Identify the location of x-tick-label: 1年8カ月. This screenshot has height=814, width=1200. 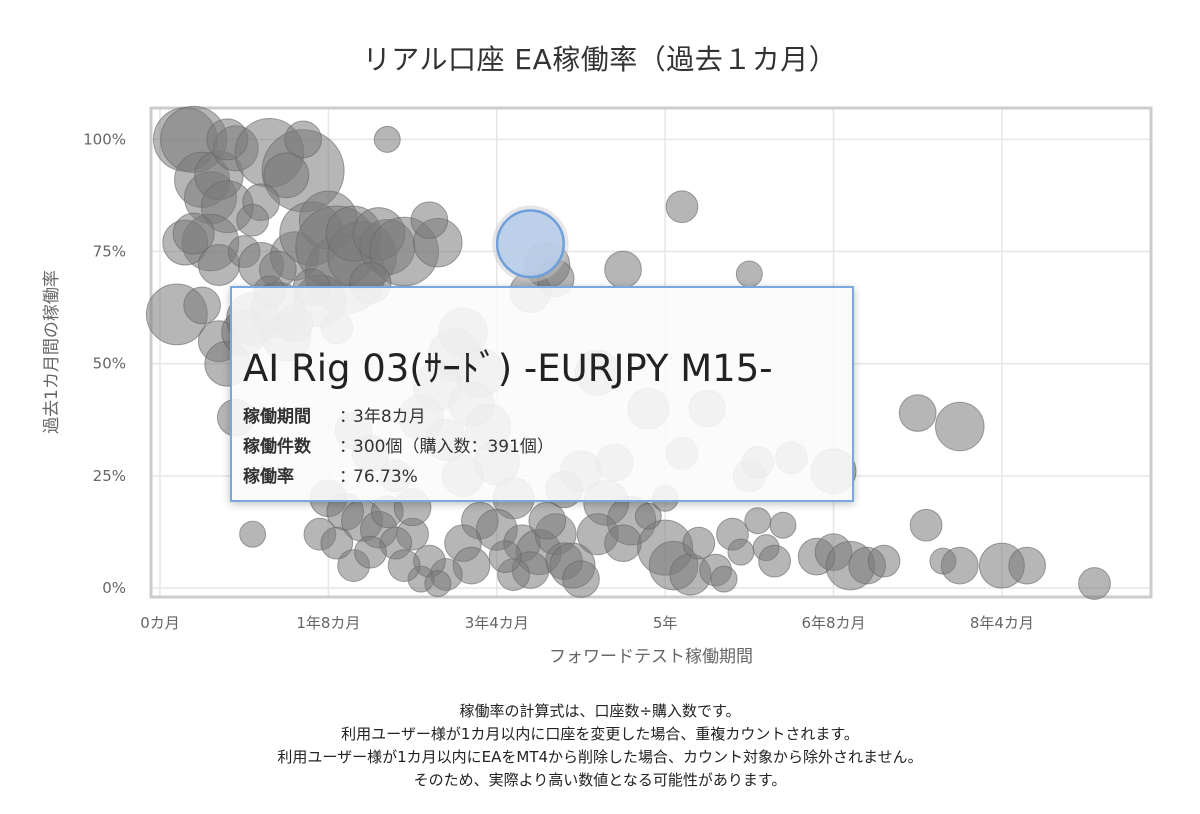
(328, 623).